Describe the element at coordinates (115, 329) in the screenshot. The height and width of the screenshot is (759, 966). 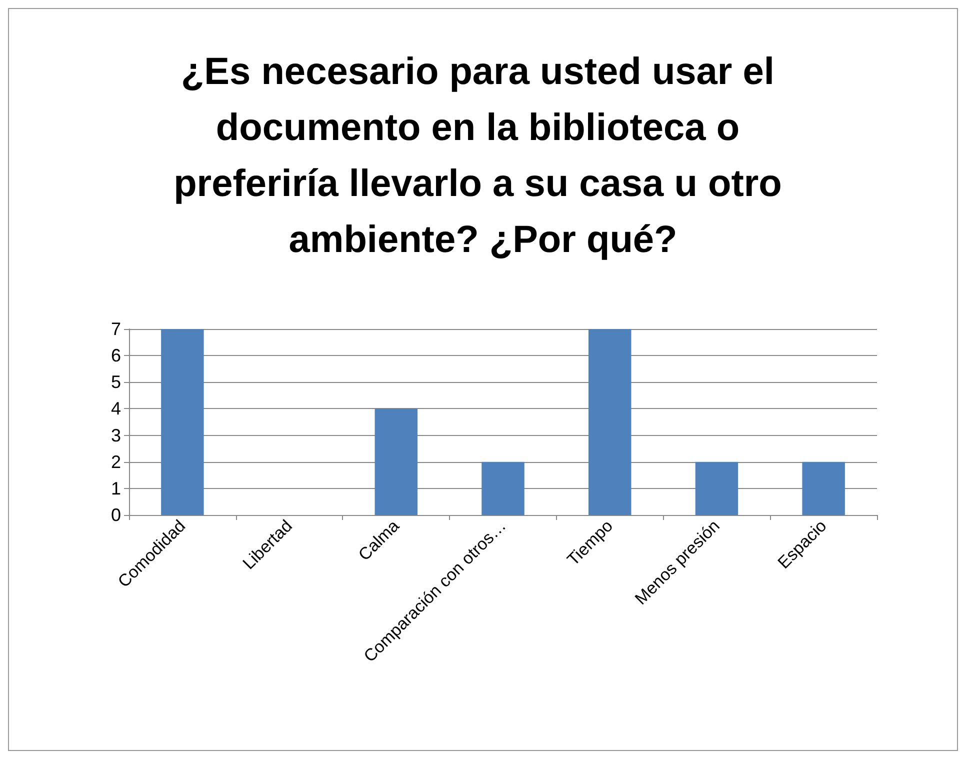
I see `y-tick-label: 7` at that location.